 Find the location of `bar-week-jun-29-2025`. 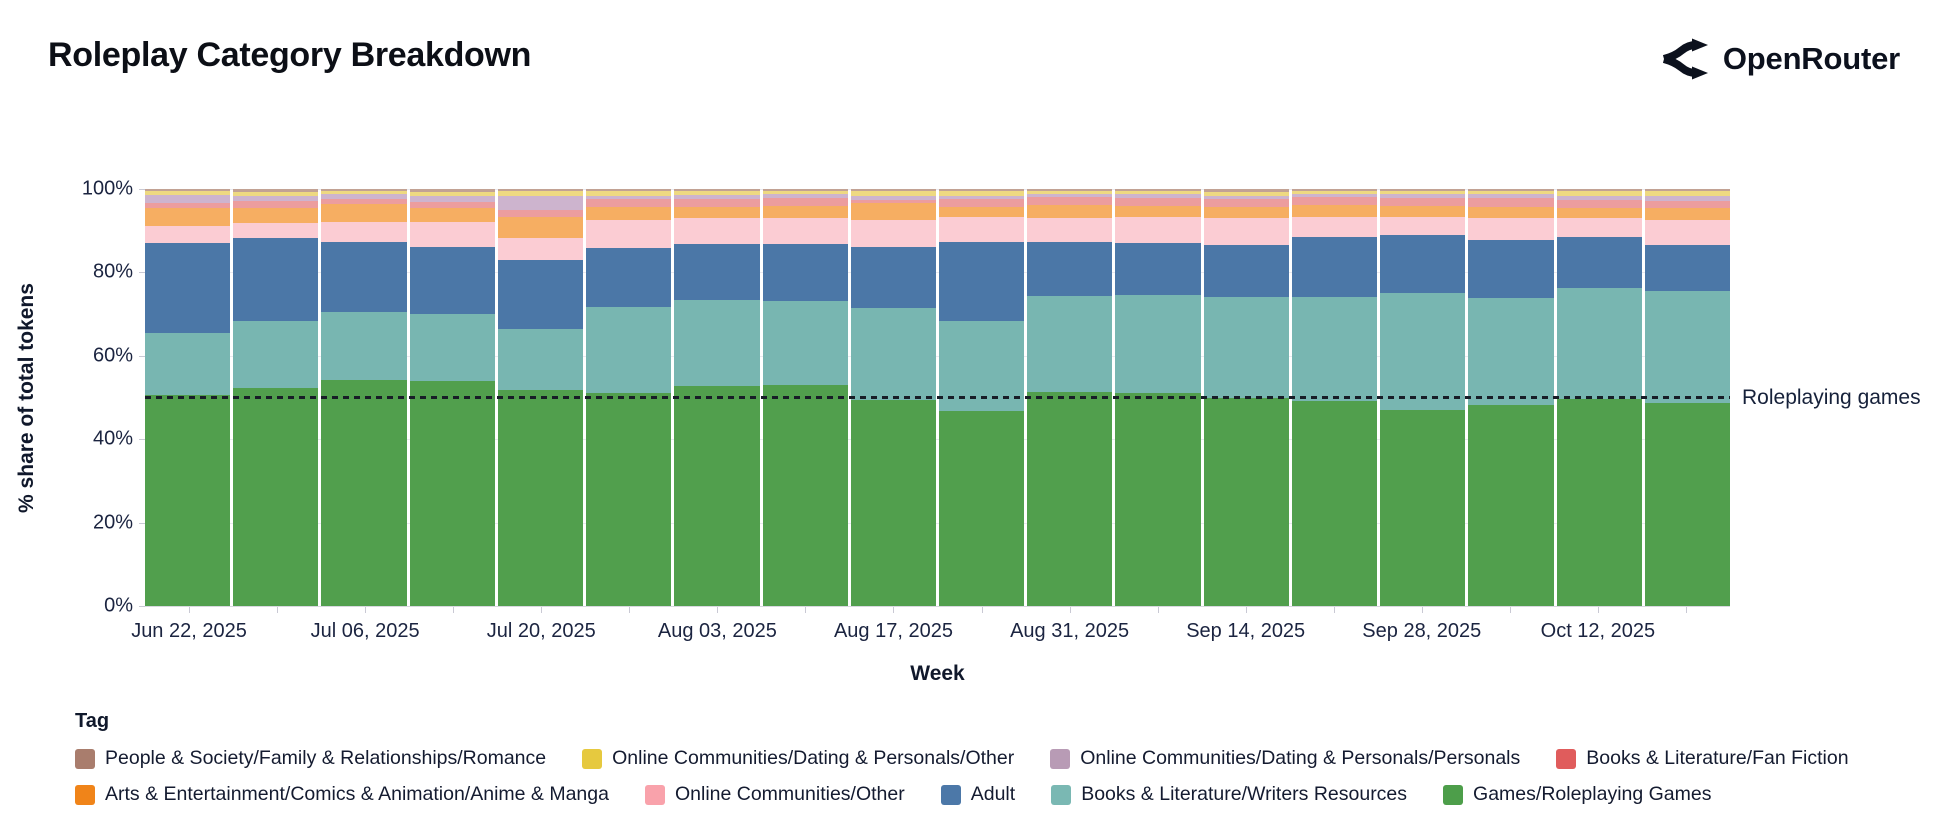

bar-week-jun-29-2025 is located at coordinates (276, 397).